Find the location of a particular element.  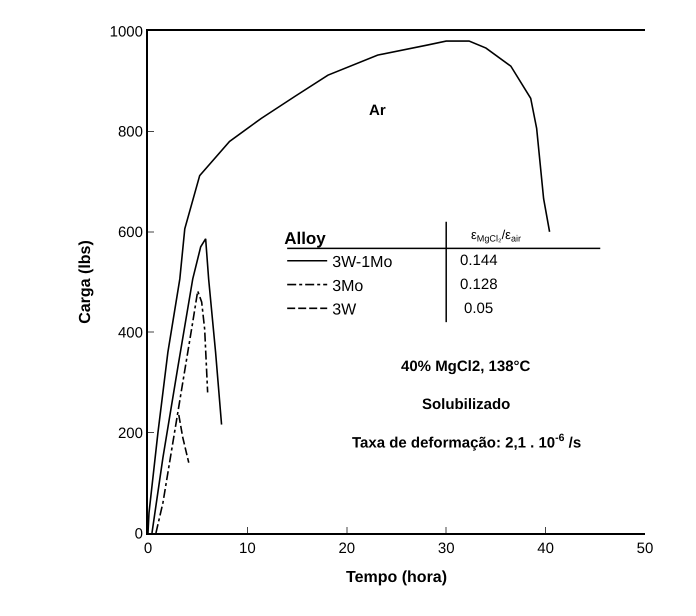

x-tick-label: 10 is located at coordinates (247, 548).